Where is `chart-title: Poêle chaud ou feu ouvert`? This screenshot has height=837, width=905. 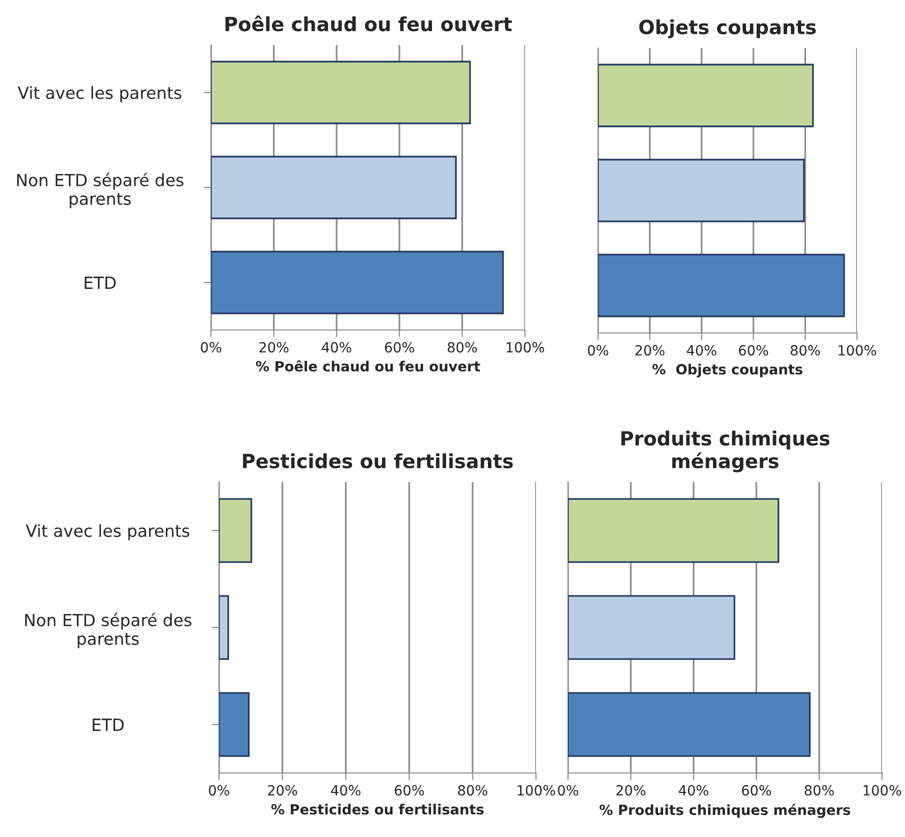 chart-title: Poêle chaud ou feu ouvert is located at coordinates (368, 24).